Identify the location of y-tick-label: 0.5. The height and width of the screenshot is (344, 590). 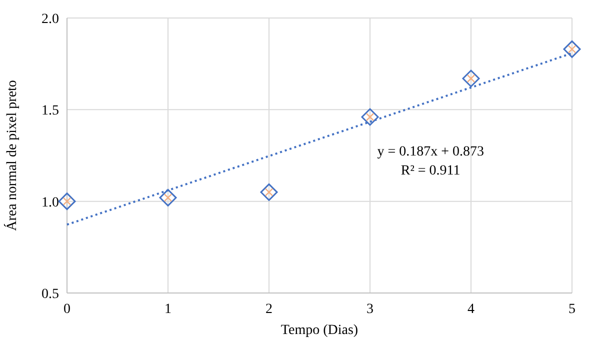
(50, 294).